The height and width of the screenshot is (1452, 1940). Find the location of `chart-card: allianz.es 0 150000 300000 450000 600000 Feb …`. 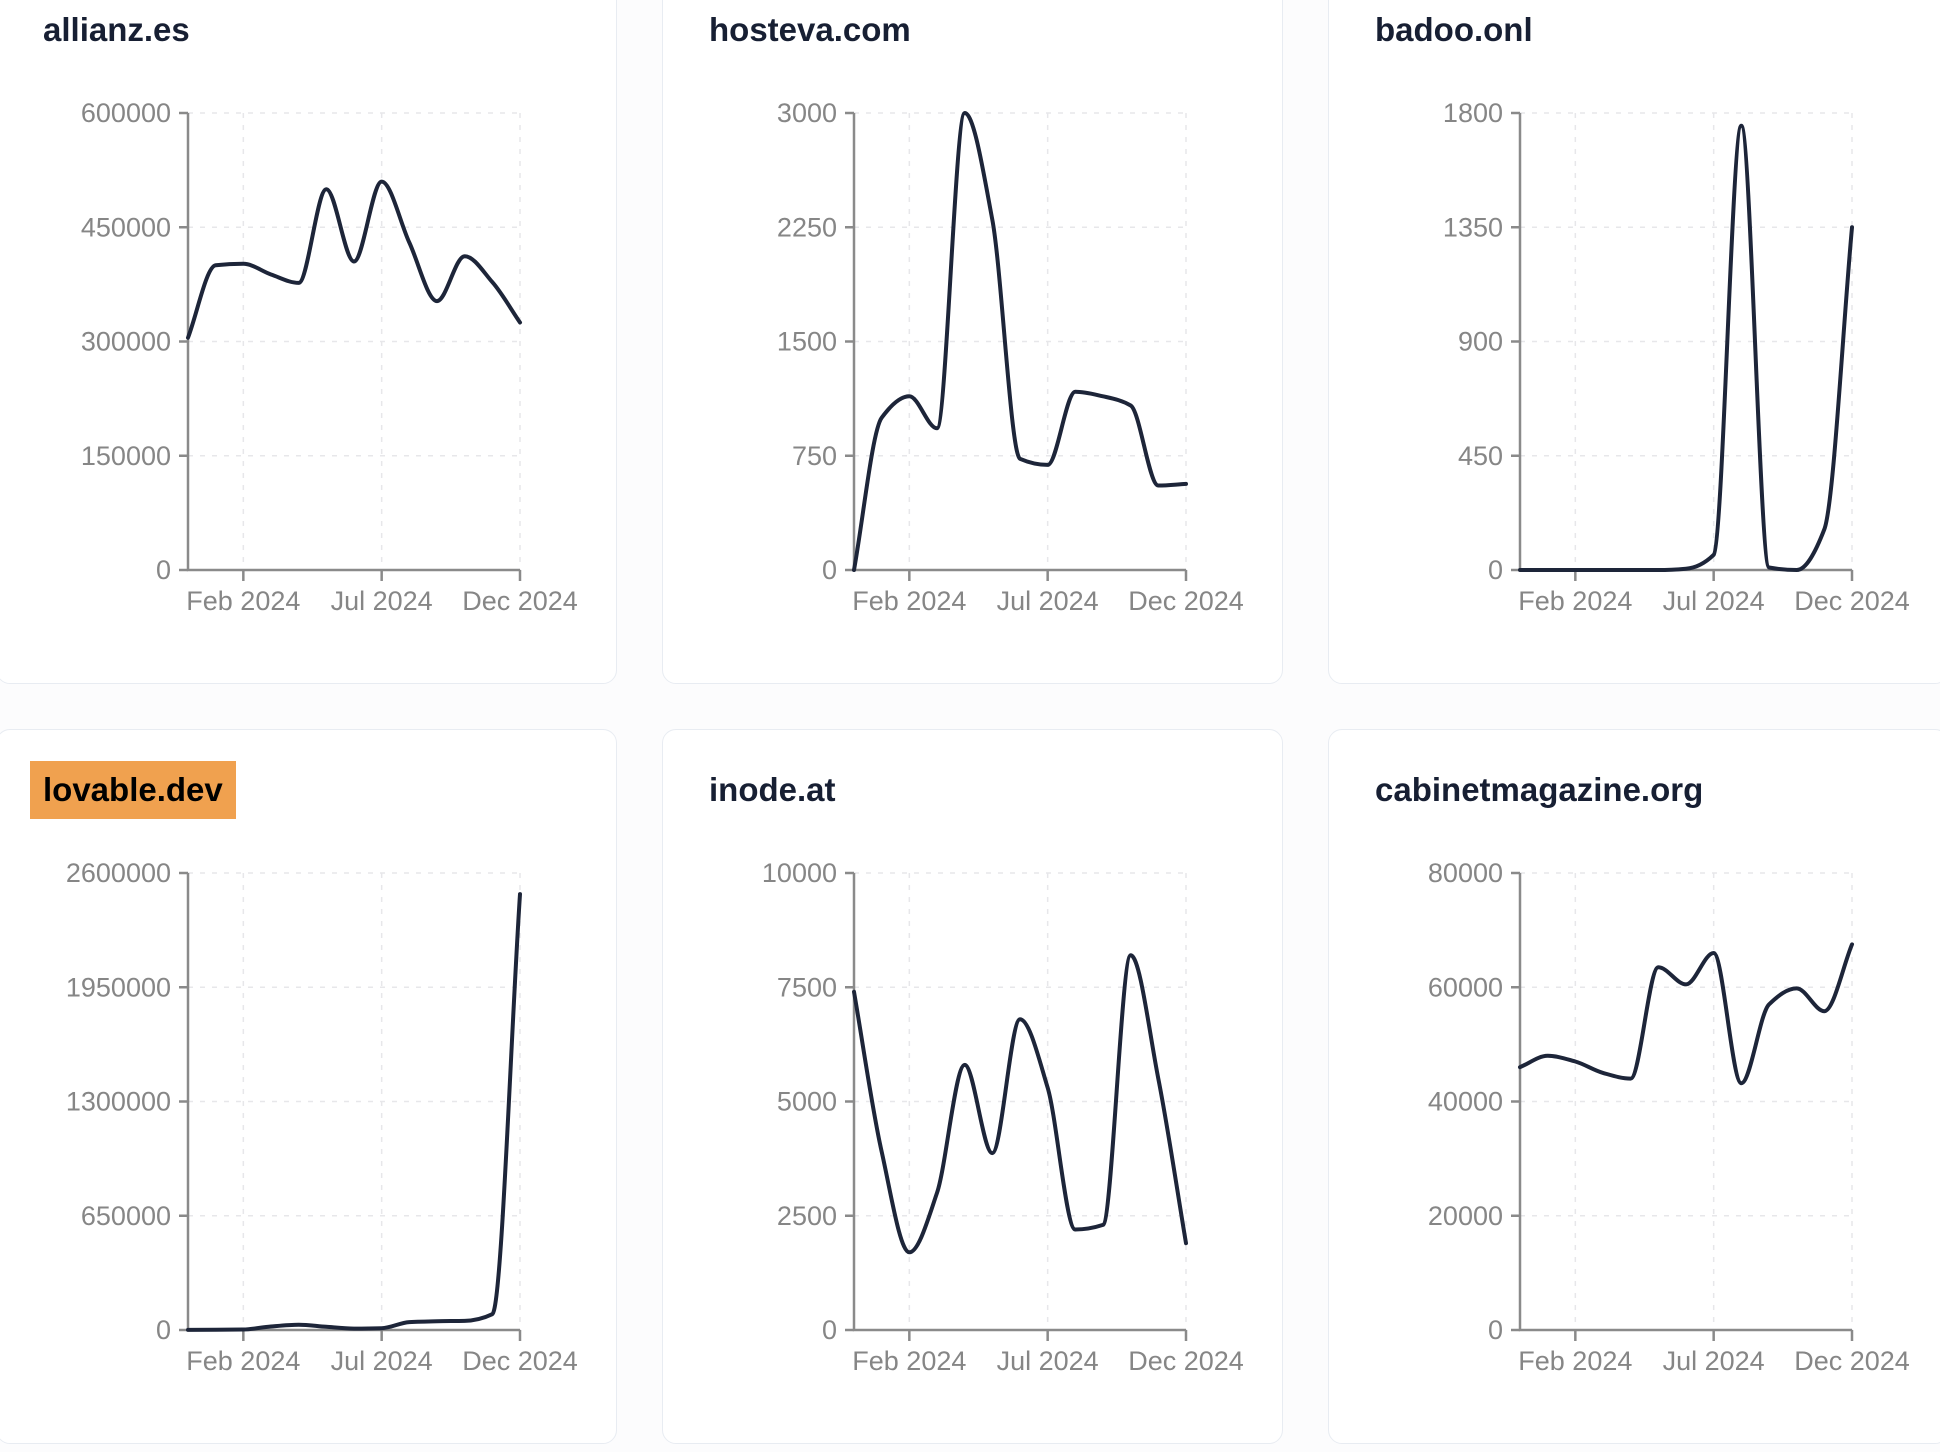

chart-card: allianz.es 0 150000 300000 450000 600000 Feb … is located at coordinates (308, 342).